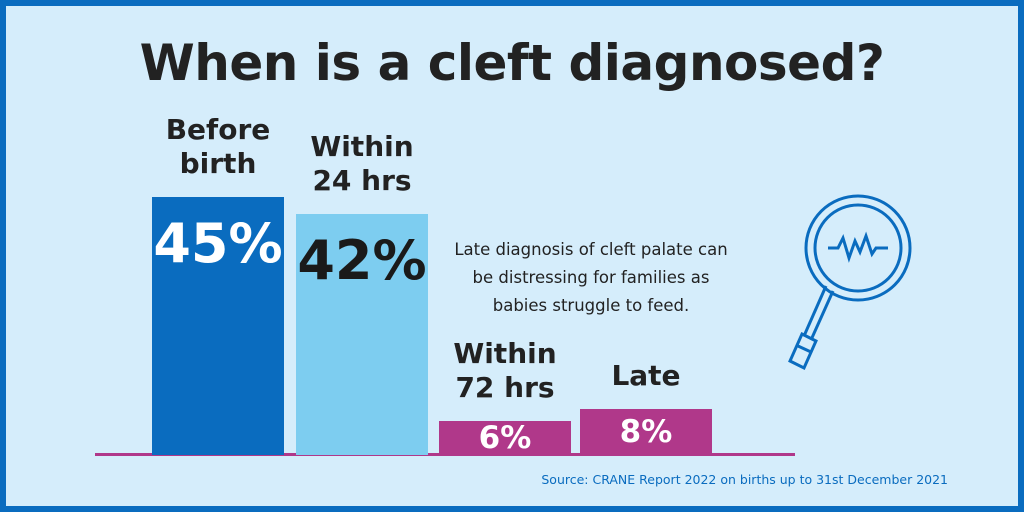  I want to click on magnifier-icon, so click(850, 282).